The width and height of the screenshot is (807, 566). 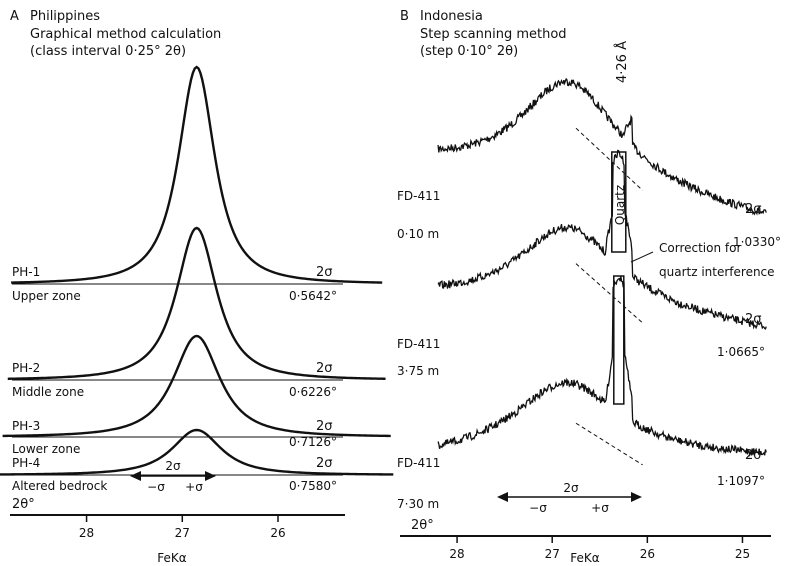 What do you see at coordinates (173, 466) in the screenshot?
I see `panel-a-sigma-arrow-label: 2σ` at bounding box center [173, 466].